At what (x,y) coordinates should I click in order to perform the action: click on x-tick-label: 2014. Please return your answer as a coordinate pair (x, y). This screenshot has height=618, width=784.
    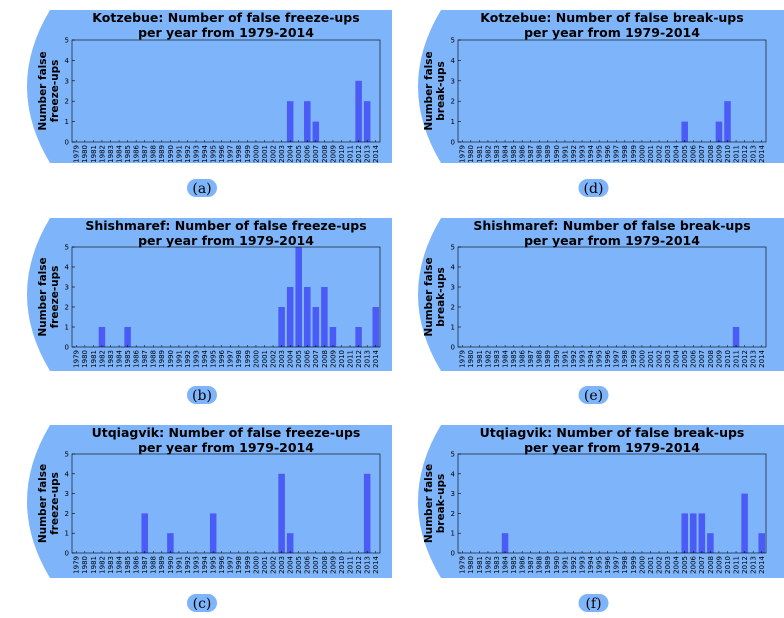
    Looking at the image, I should click on (376, 153).